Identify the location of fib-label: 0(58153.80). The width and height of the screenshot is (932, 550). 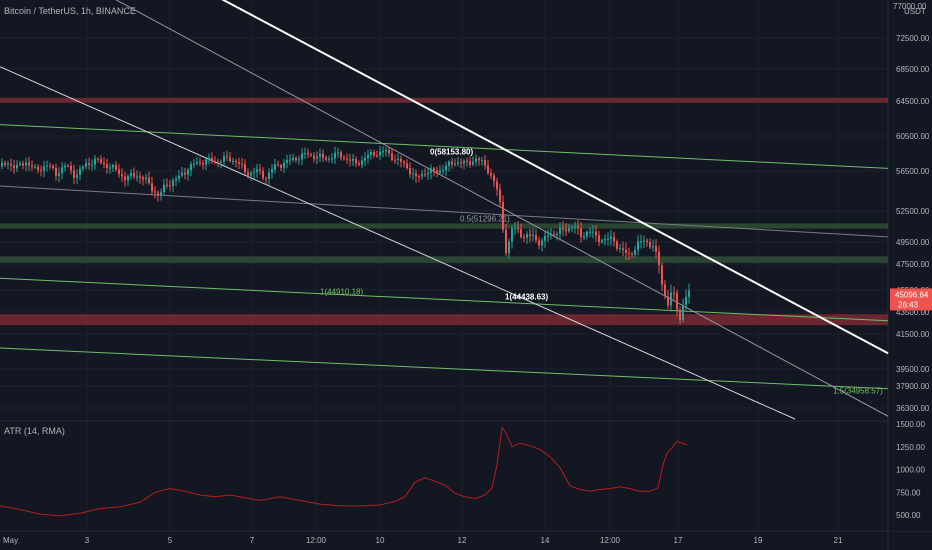
(451, 152).